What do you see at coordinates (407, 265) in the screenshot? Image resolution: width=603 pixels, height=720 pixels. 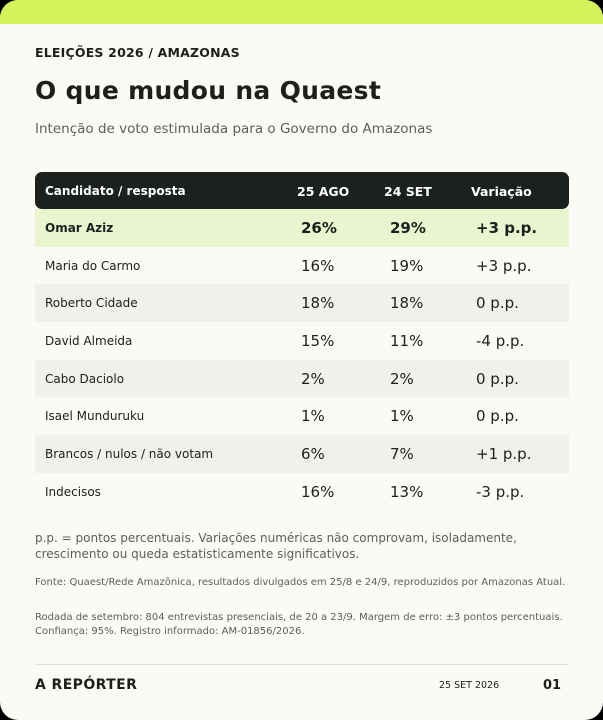 I see `row-sep: 19%` at bounding box center [407, 265].